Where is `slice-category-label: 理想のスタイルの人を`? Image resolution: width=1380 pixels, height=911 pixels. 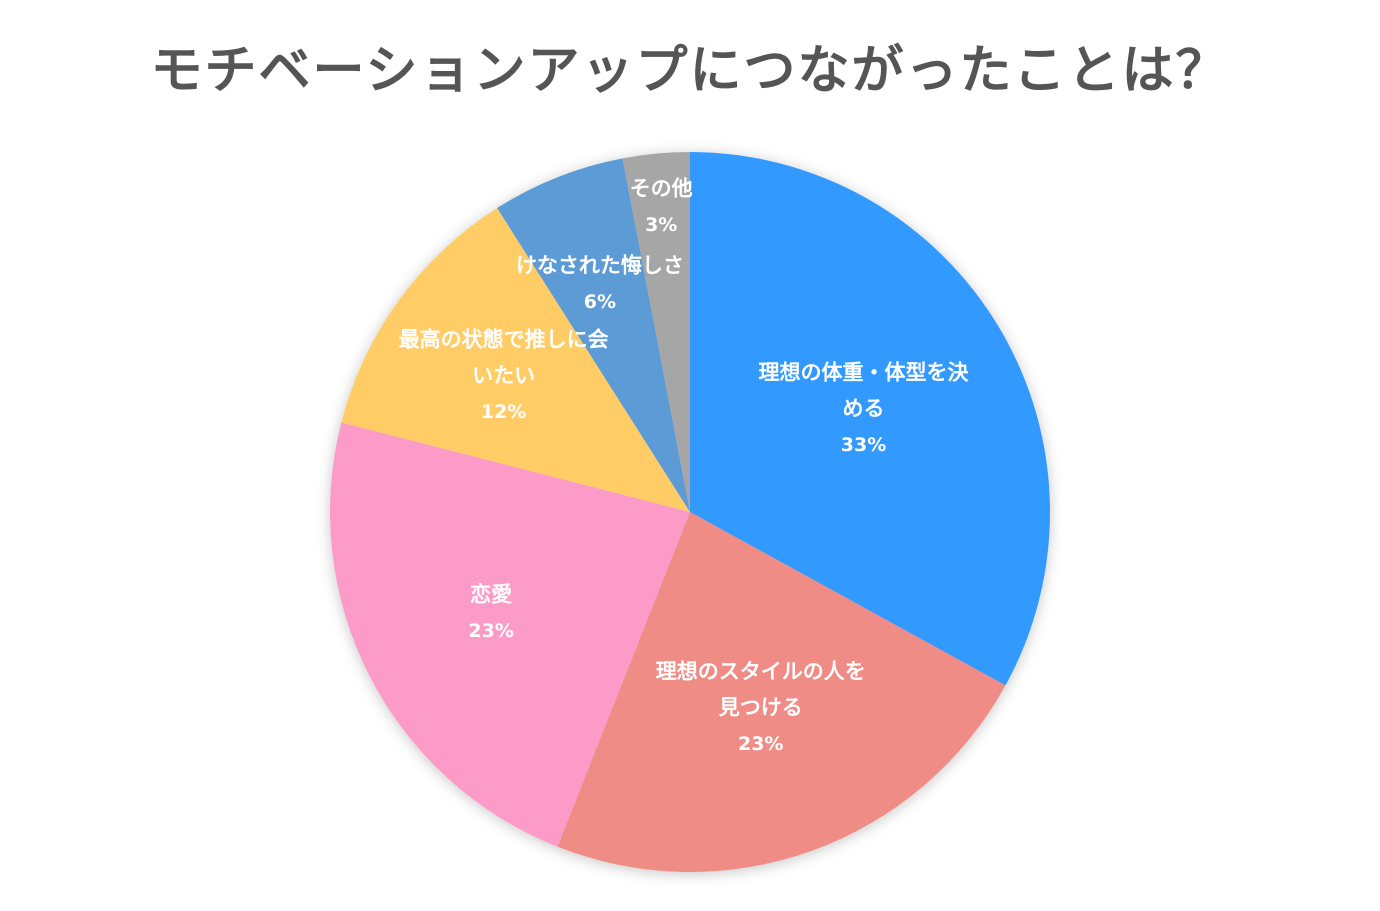
slice-category-label: 理想のスタイルの人を is located at coordinates (761, 671).